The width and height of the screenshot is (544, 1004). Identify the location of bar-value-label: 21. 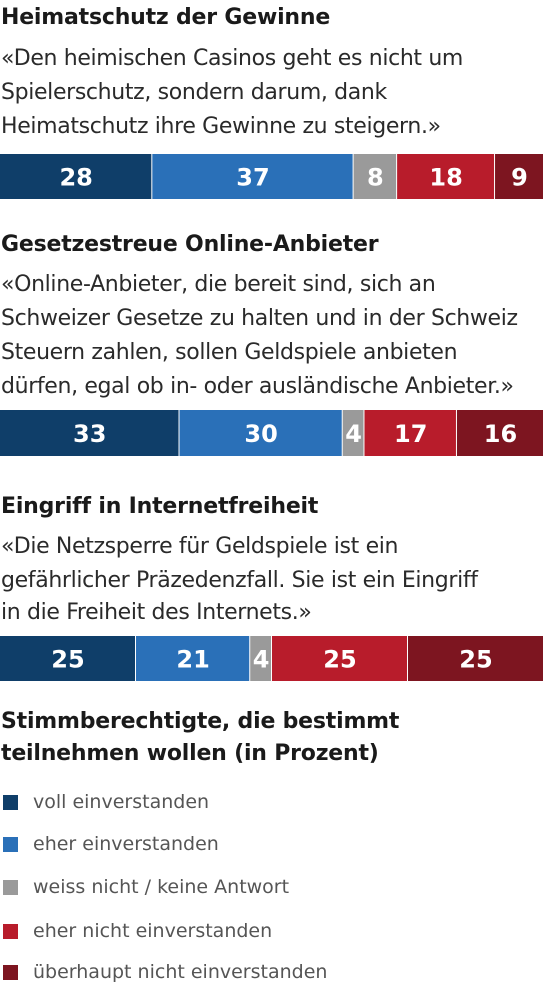
(192, 660).